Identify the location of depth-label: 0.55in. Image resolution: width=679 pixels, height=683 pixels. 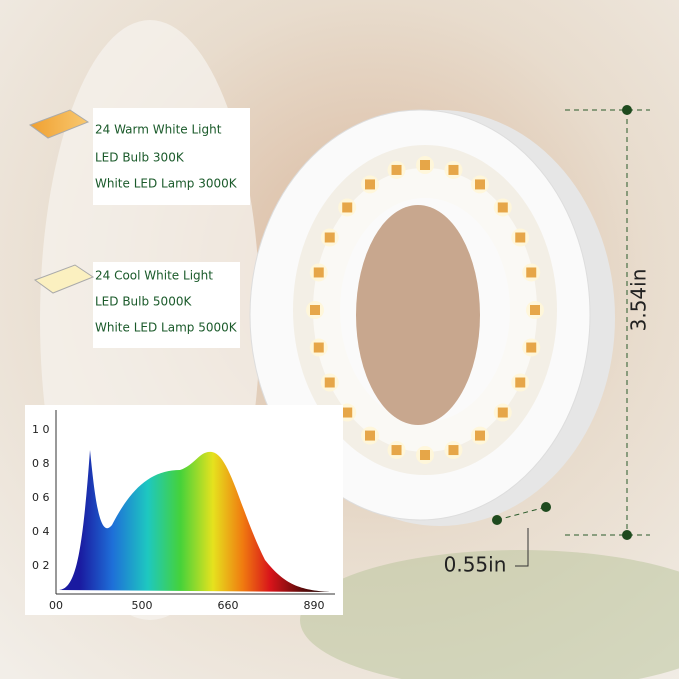
(475, 565).